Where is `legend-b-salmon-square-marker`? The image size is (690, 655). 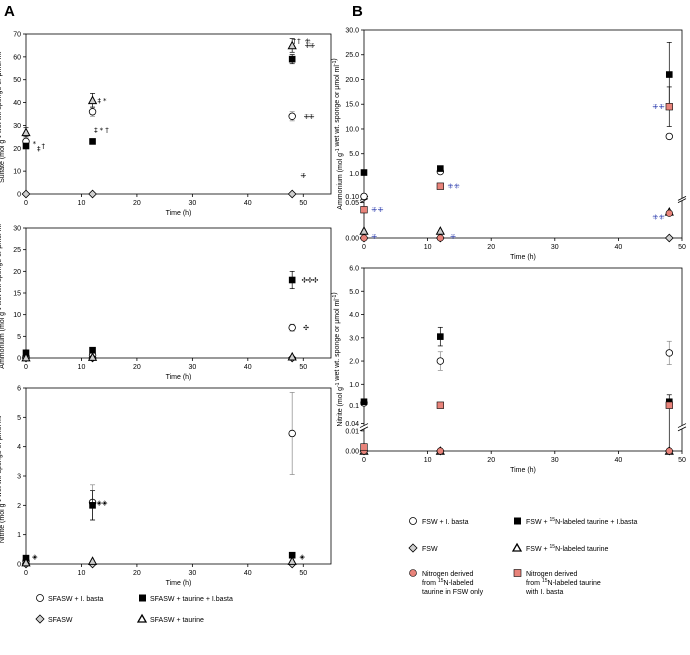
legend-b-salmon-square-marker is located at coordinates (517, 573).